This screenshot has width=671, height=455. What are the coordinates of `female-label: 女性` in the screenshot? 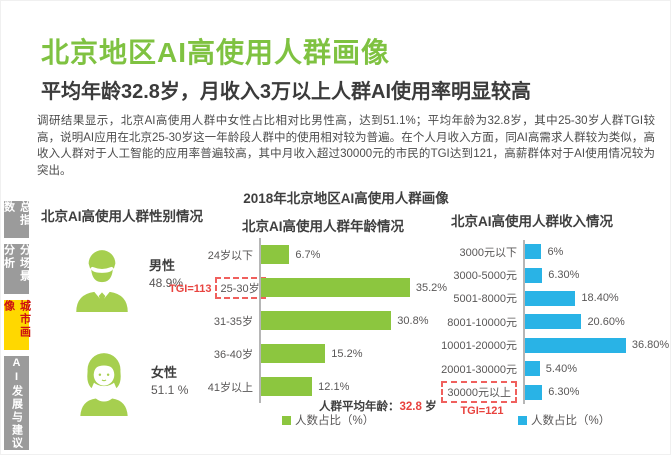 It's located at (164, 372).